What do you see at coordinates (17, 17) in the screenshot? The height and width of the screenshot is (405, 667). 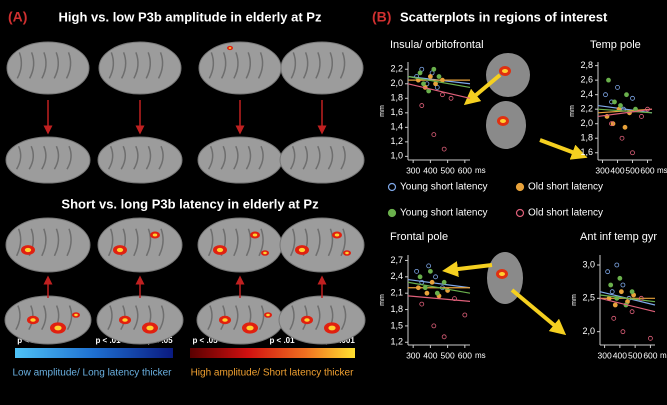 I see `panel-label: (A)` at bounding box center [17, 17].